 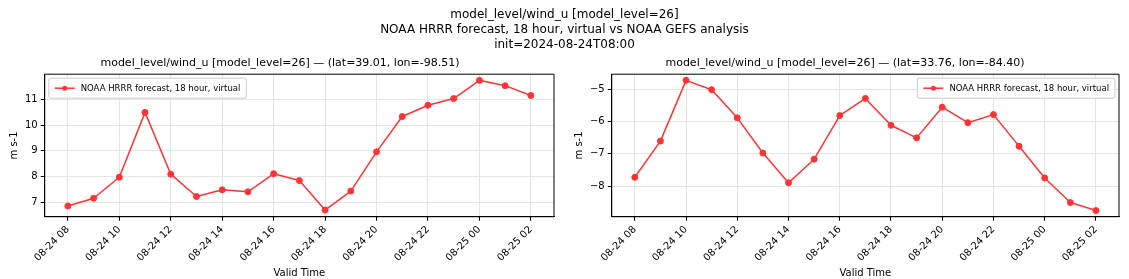 What do you see at coordinates (597, 120) in the screenshot?
I see `y-tick-label: −6` at bounding box center [597, 120].